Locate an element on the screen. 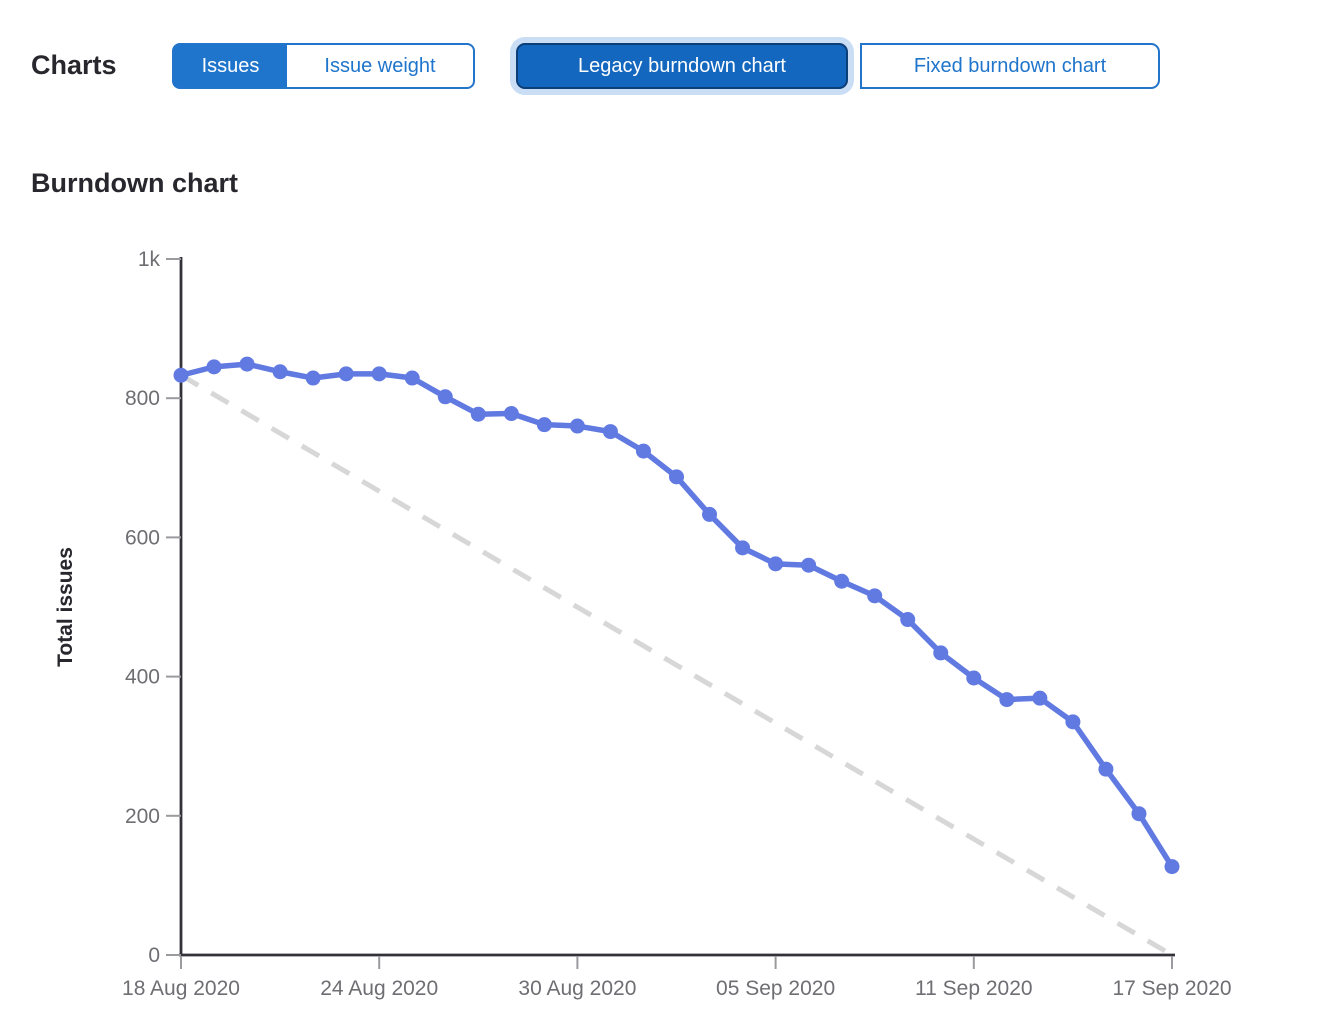  legacy-burndown-chart-button: Legacy burndown chart is located at coordinates (682, 66).